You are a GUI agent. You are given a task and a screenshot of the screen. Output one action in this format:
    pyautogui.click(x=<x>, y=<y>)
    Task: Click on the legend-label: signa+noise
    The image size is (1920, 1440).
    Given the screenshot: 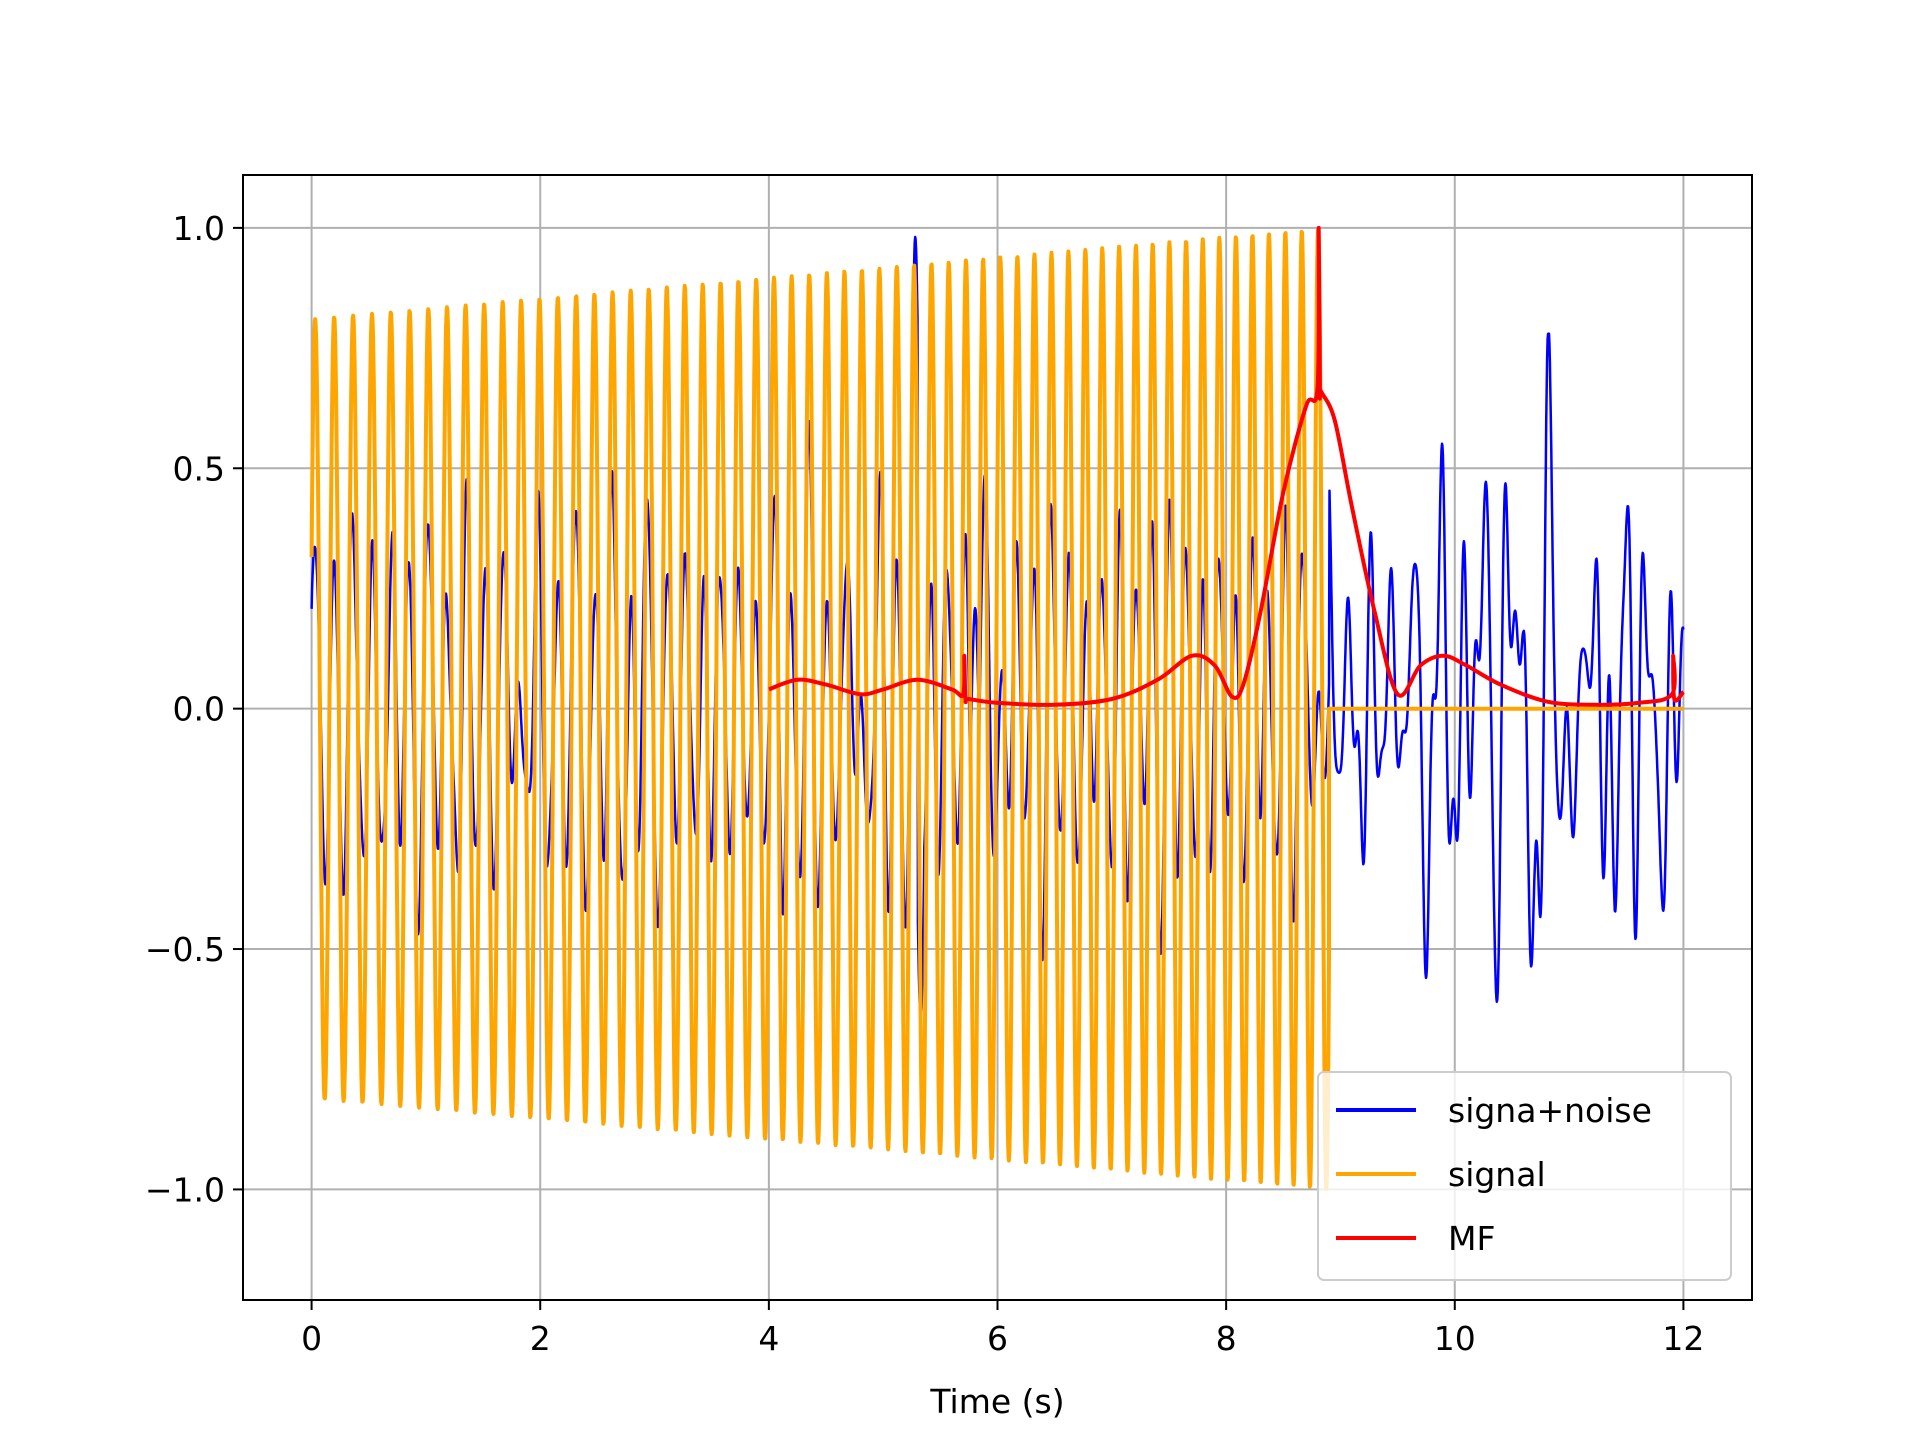 What is the action you would take?
    pyautogui.click(x=1550, y=1110)
    